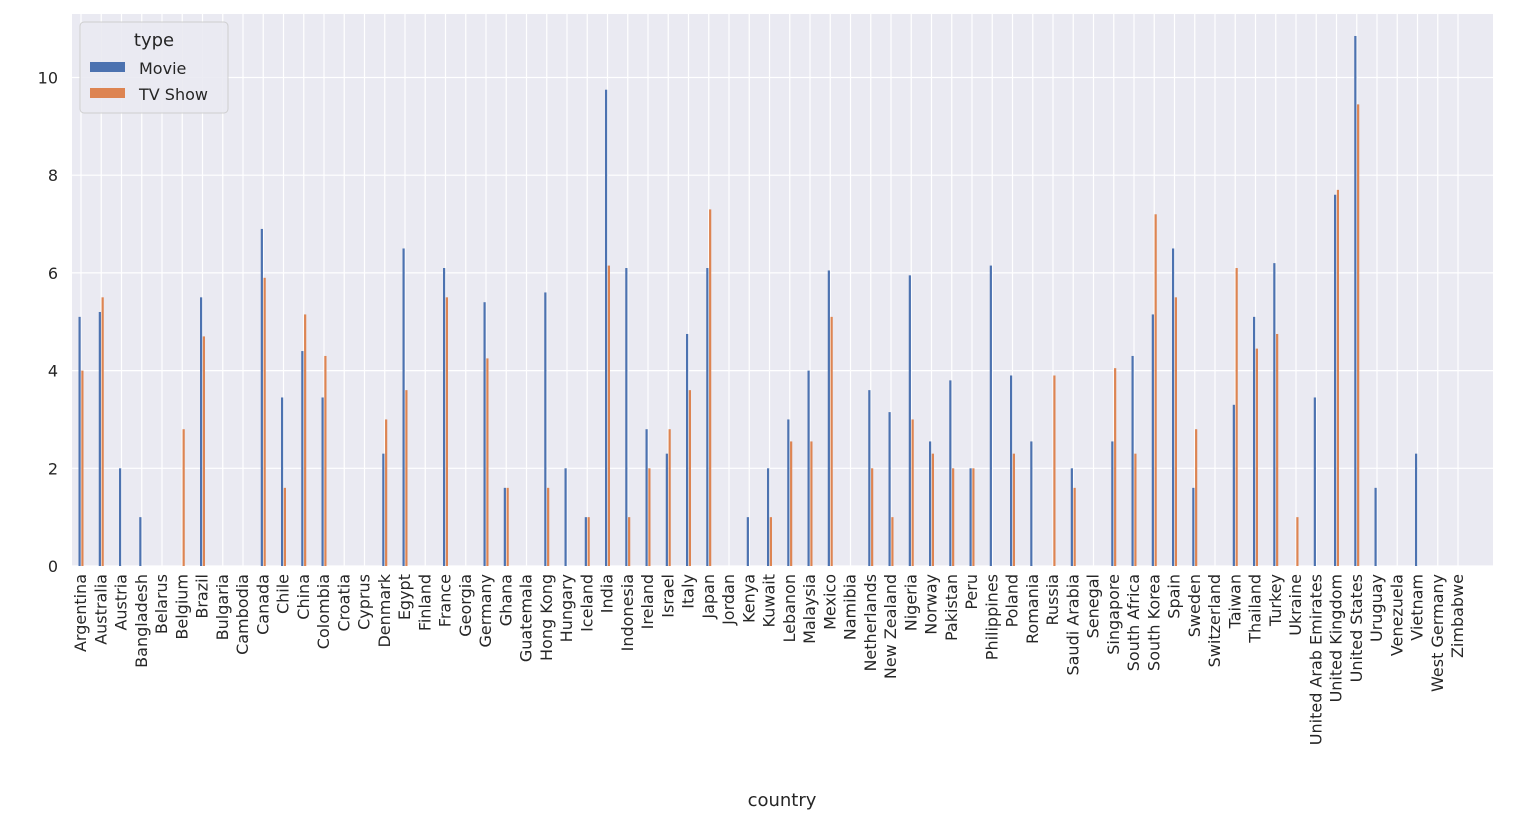 Image resolution: width=1528 pixels, height=814 pixels. Describe the element at coordinates (770, 541) in the screenshot. I see `bar-tv-show-kuwait` at that location.